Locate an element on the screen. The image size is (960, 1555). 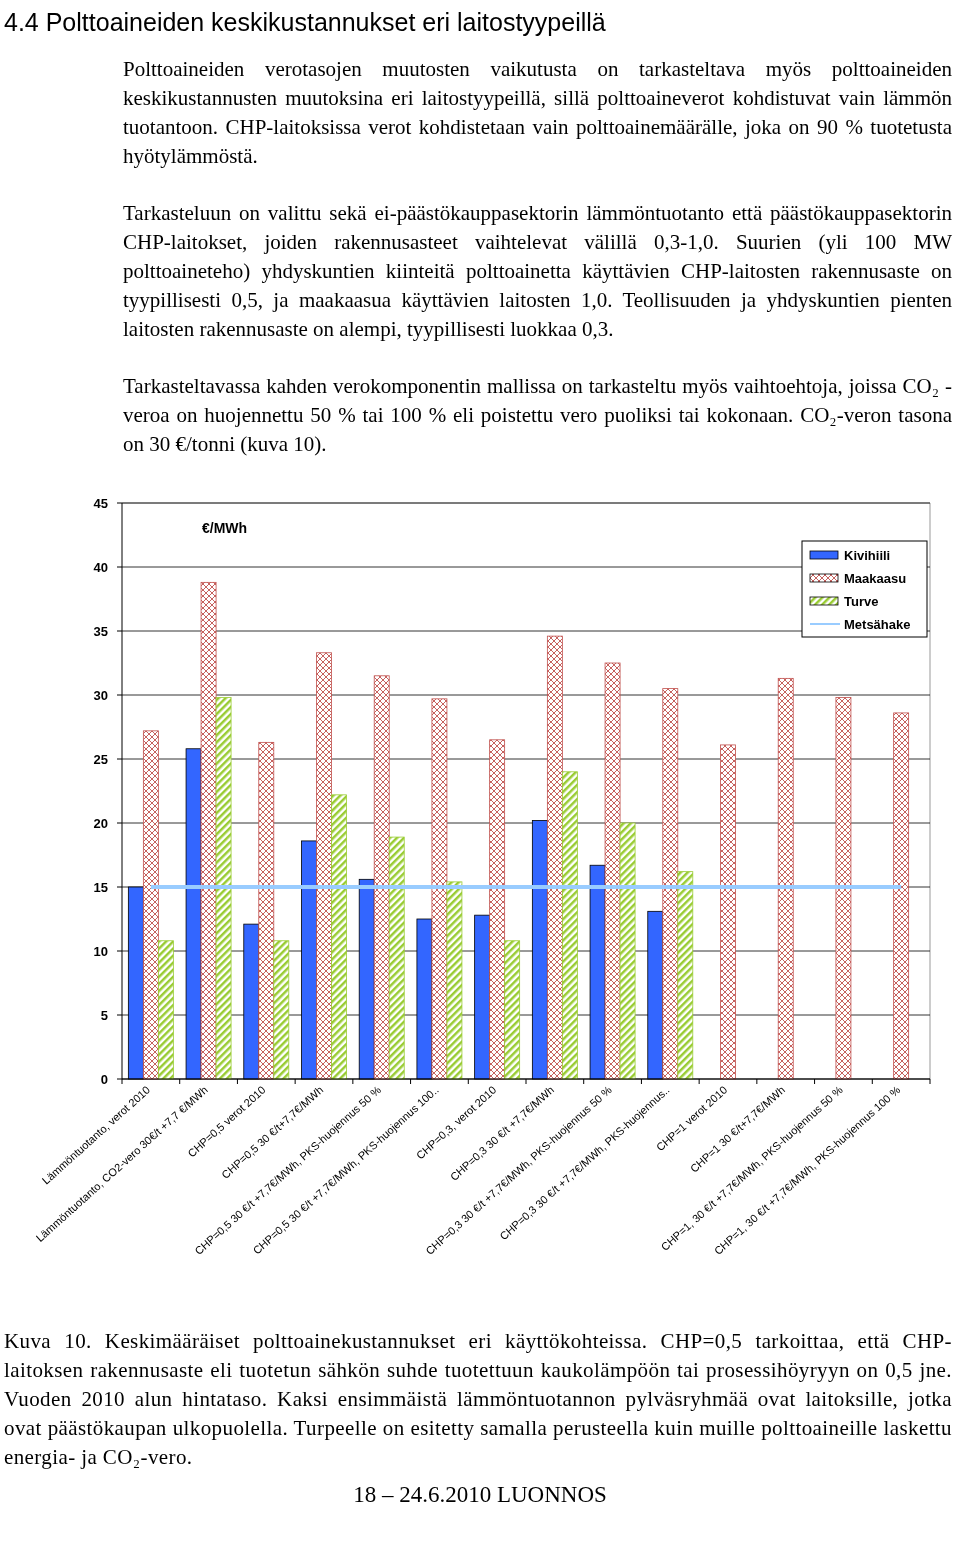
y-tick-label: 0 is located at coordinates (104, 1079).